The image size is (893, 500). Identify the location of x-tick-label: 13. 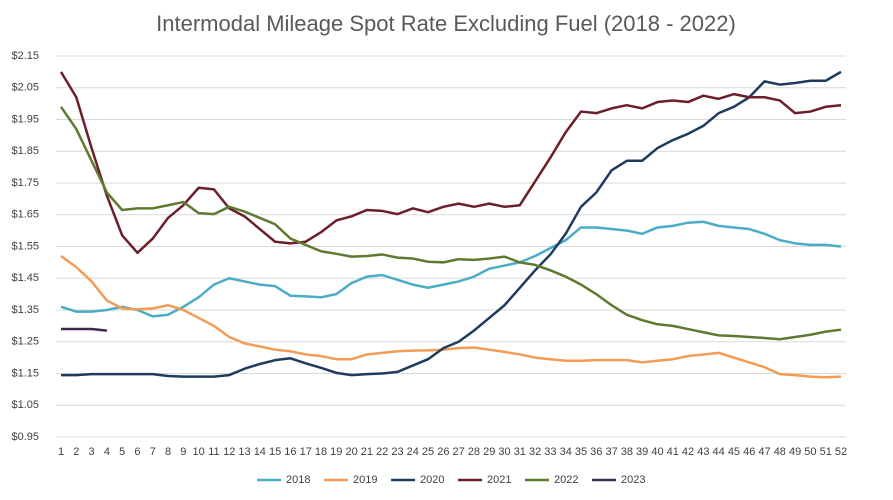
(244, 452).